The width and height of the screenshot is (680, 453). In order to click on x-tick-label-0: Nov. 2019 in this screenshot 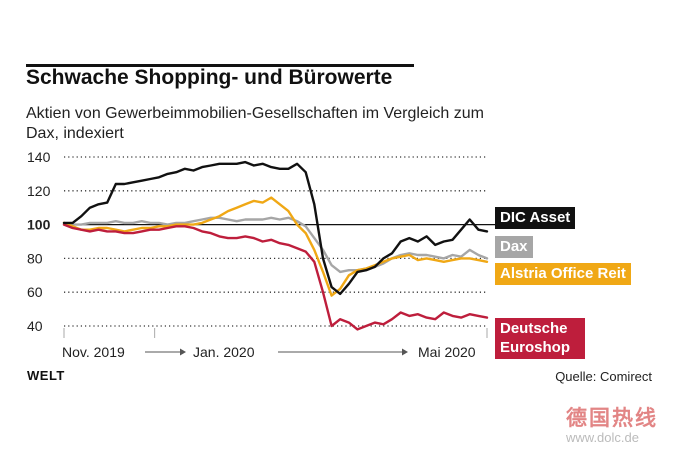, I will do `click(93, 352)`.